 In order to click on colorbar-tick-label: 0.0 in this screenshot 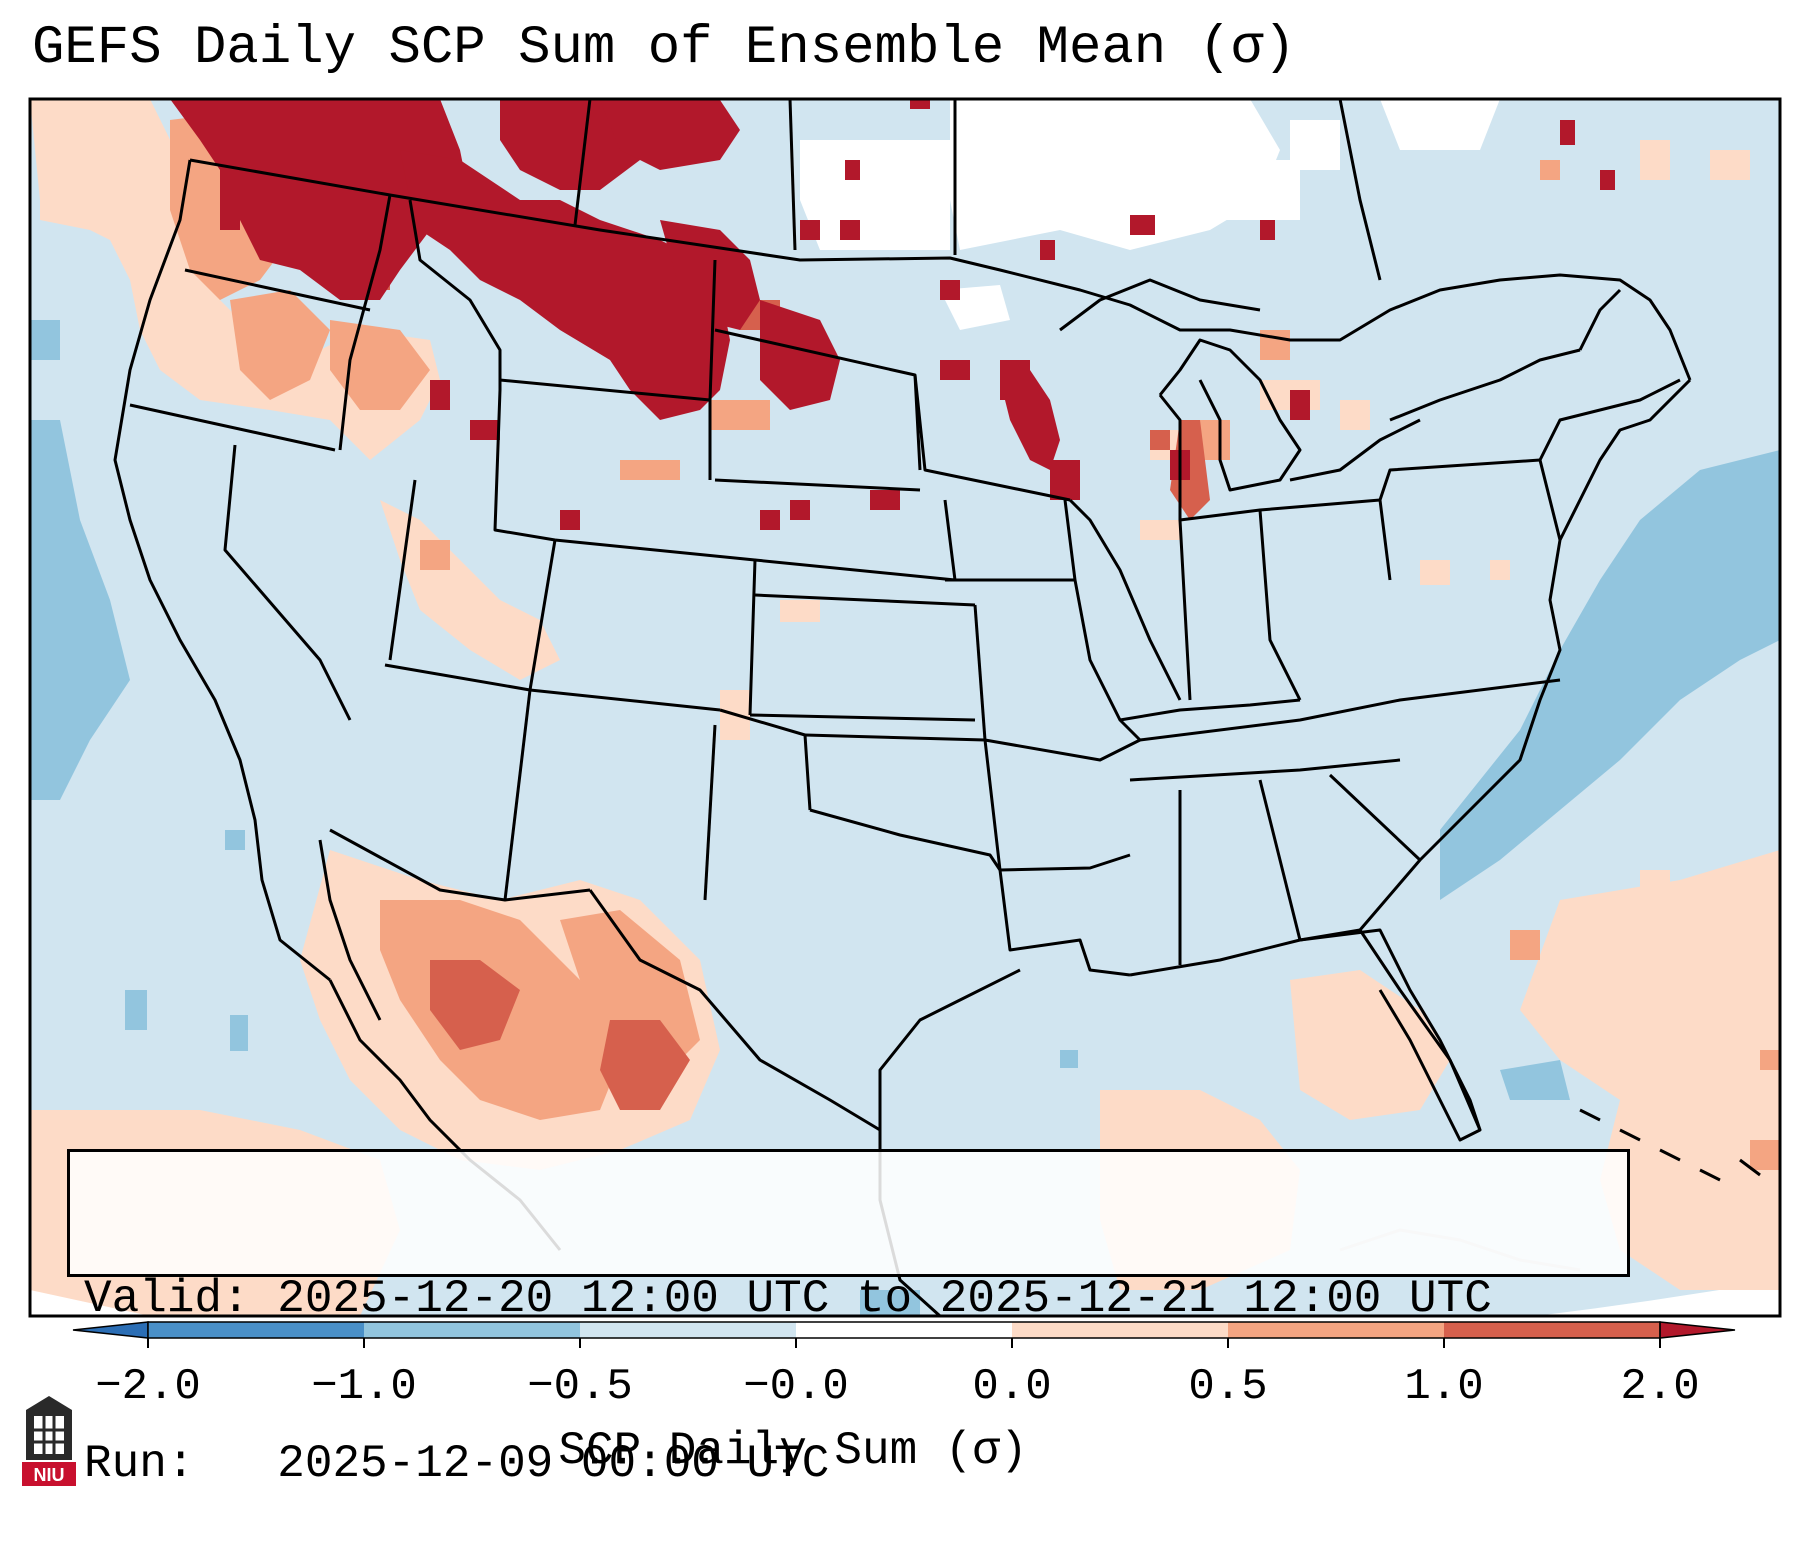, I will do `click(1012, 1387)`.